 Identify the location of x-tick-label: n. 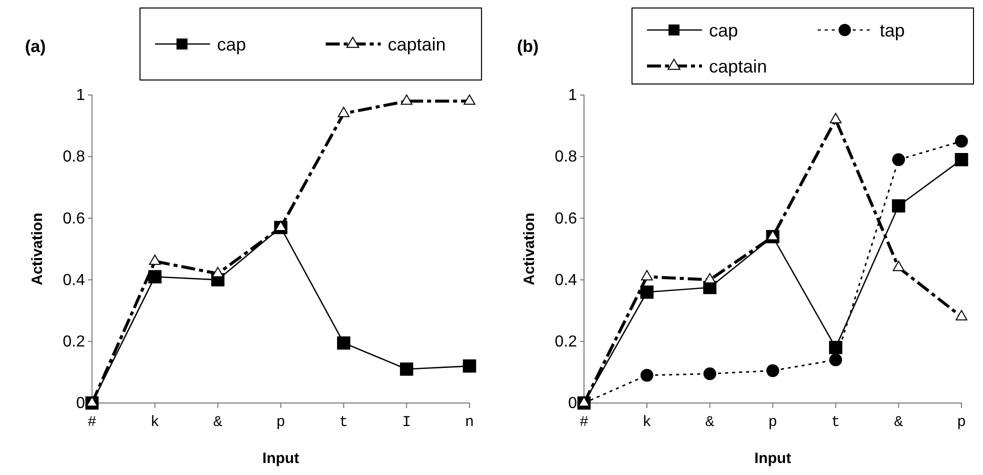
(469, 422).